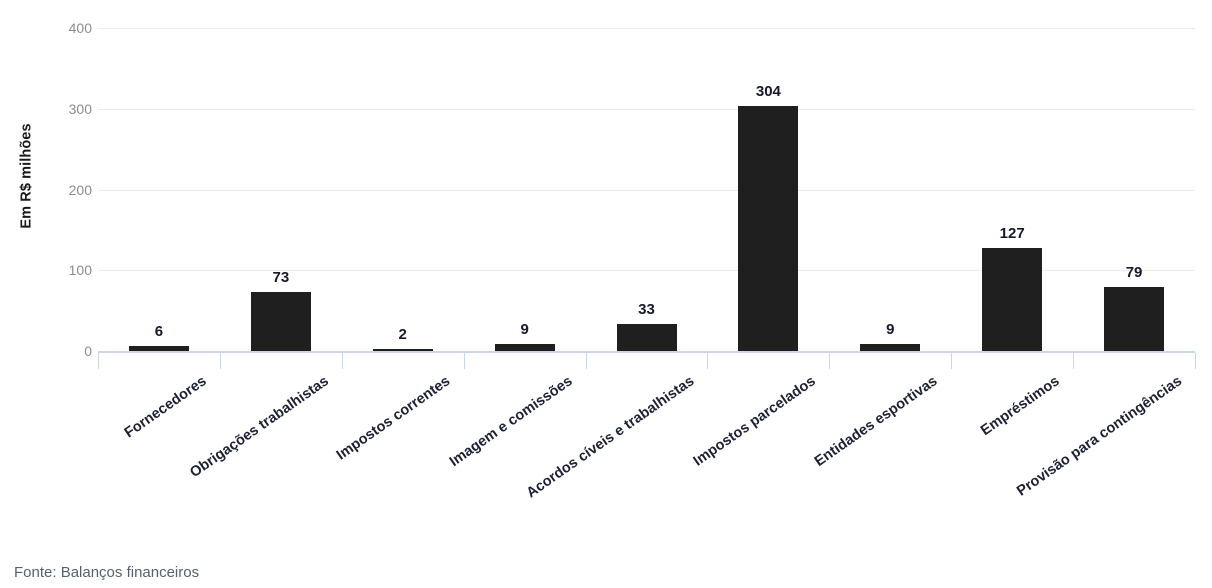 The width and height of the screenshot is (1212, 588). I want to click on bar-value-label: 73, so click(281, 278).